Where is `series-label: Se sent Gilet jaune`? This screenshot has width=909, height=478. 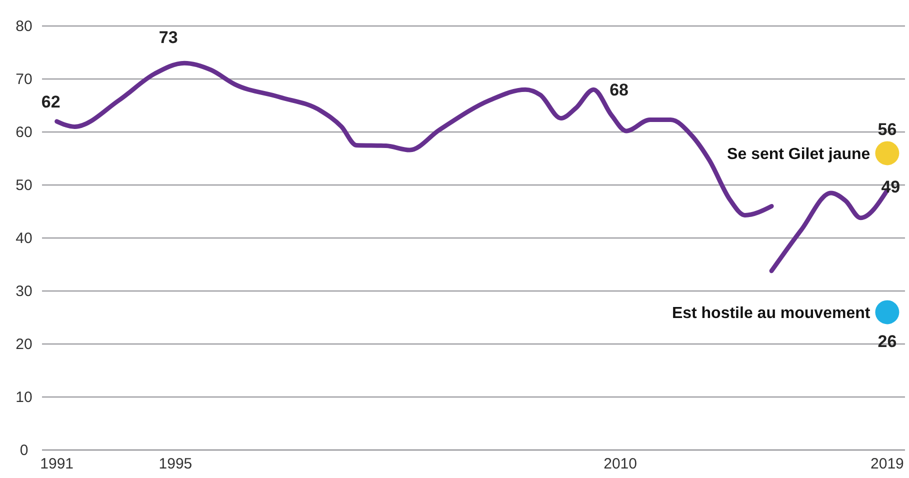
series-label: Se sent Gilet jaune is located at coordinates (798, 155).